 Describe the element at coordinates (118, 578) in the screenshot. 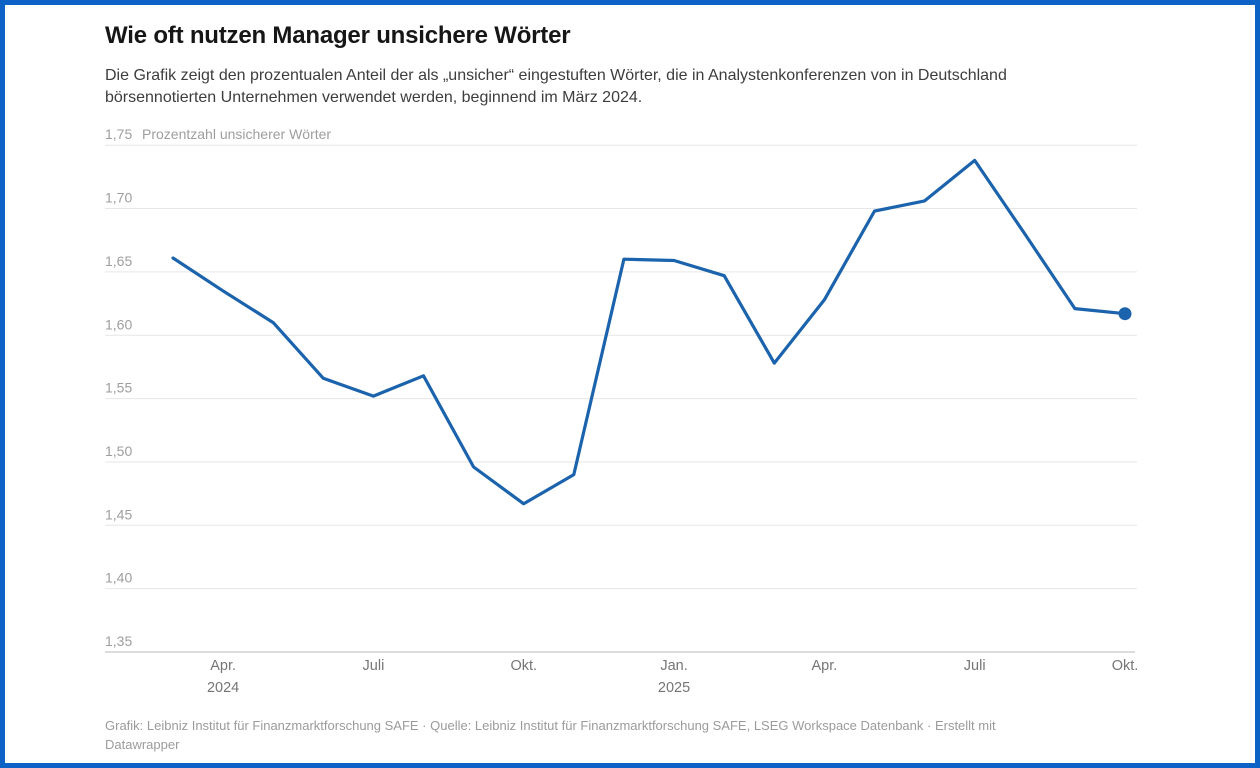

I see `y-tick-label: 1,40` at that location.